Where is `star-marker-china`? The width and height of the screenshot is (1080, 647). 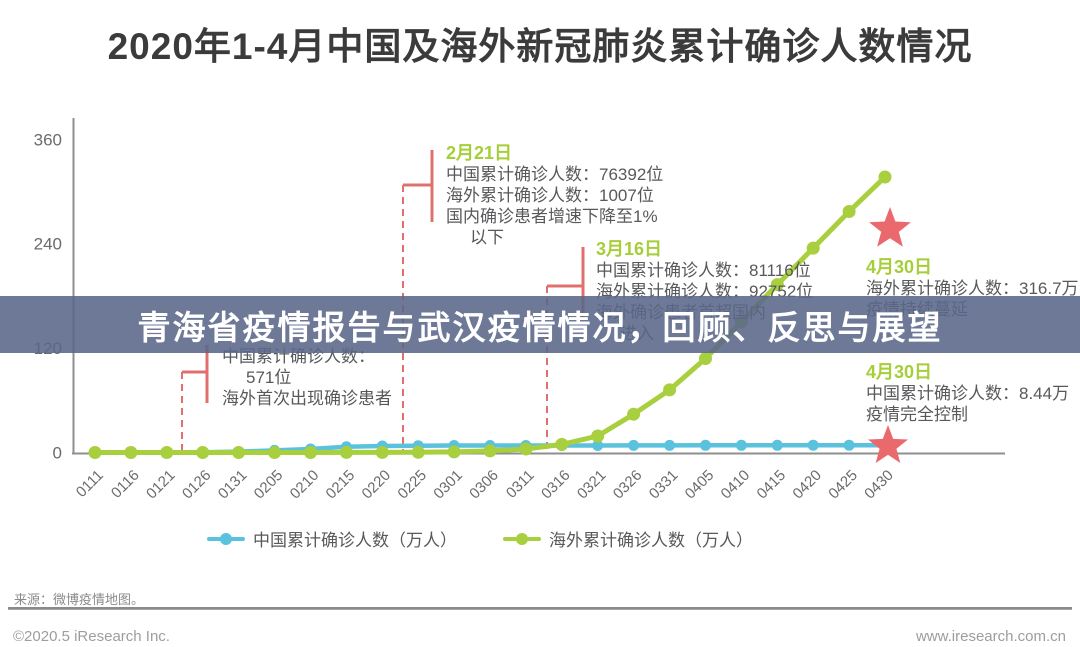 star-marker-china is located at coordinates (888, 444).